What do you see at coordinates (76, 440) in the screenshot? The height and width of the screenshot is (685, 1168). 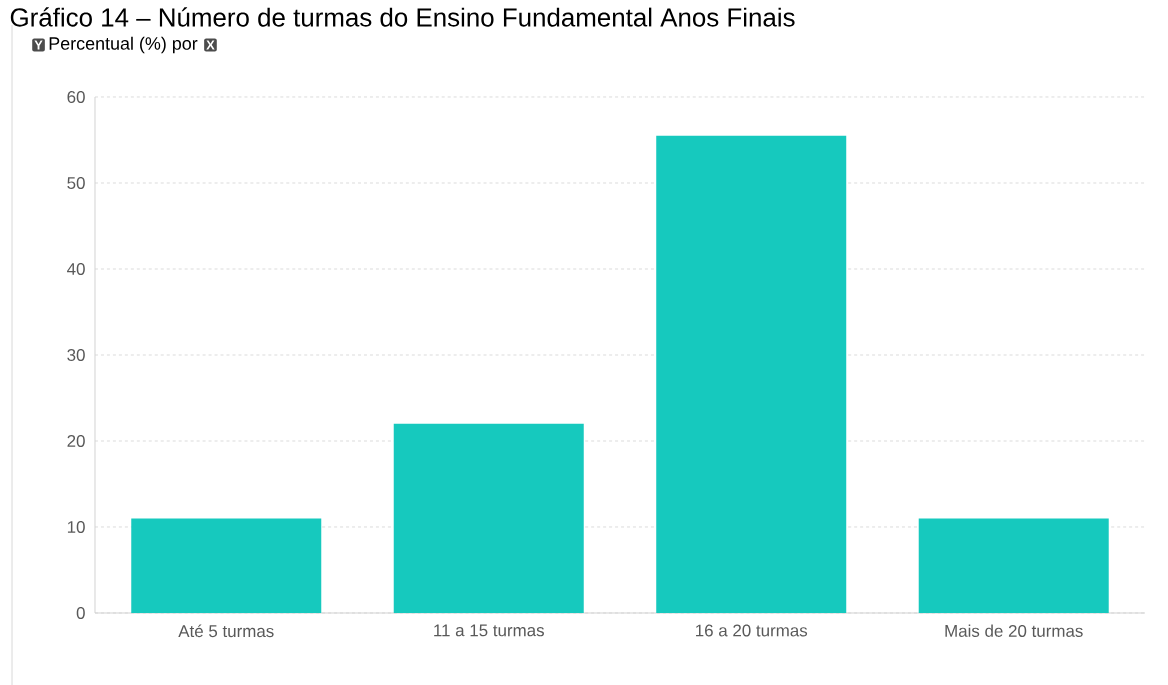 I see `y-tick-label: 20` at bounding box center [76, 440].